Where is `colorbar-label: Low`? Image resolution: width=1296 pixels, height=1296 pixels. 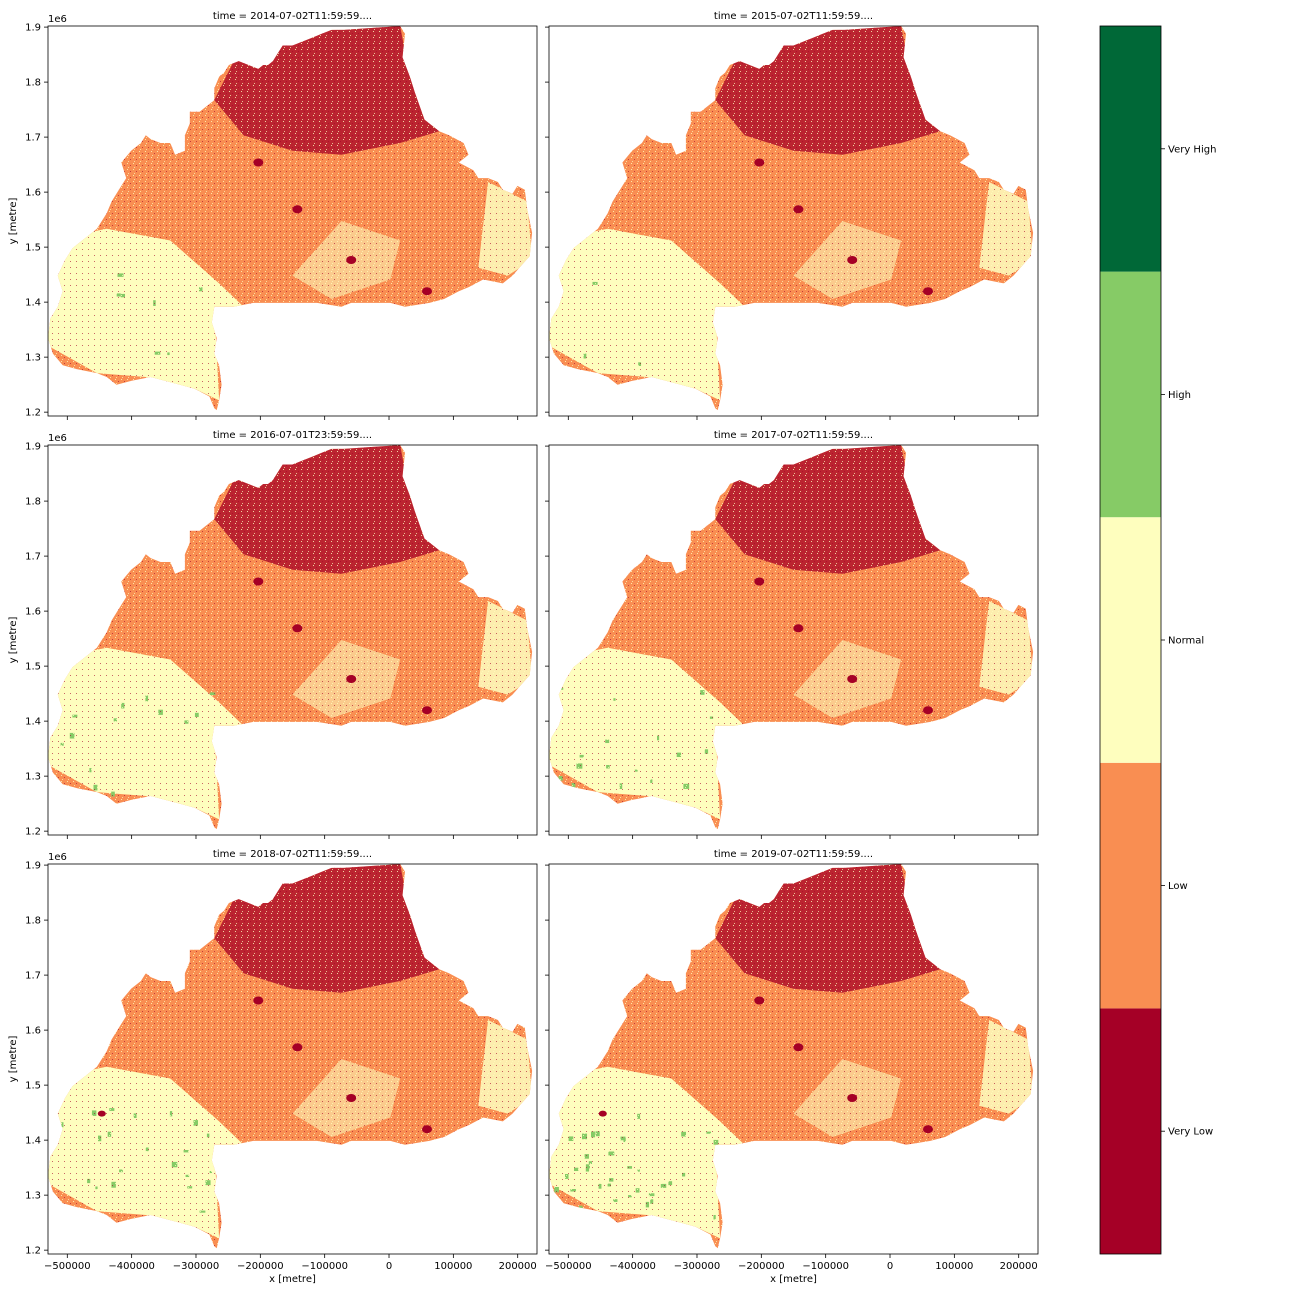 colorbar-label: Low is located at coordinates (1178, 886).